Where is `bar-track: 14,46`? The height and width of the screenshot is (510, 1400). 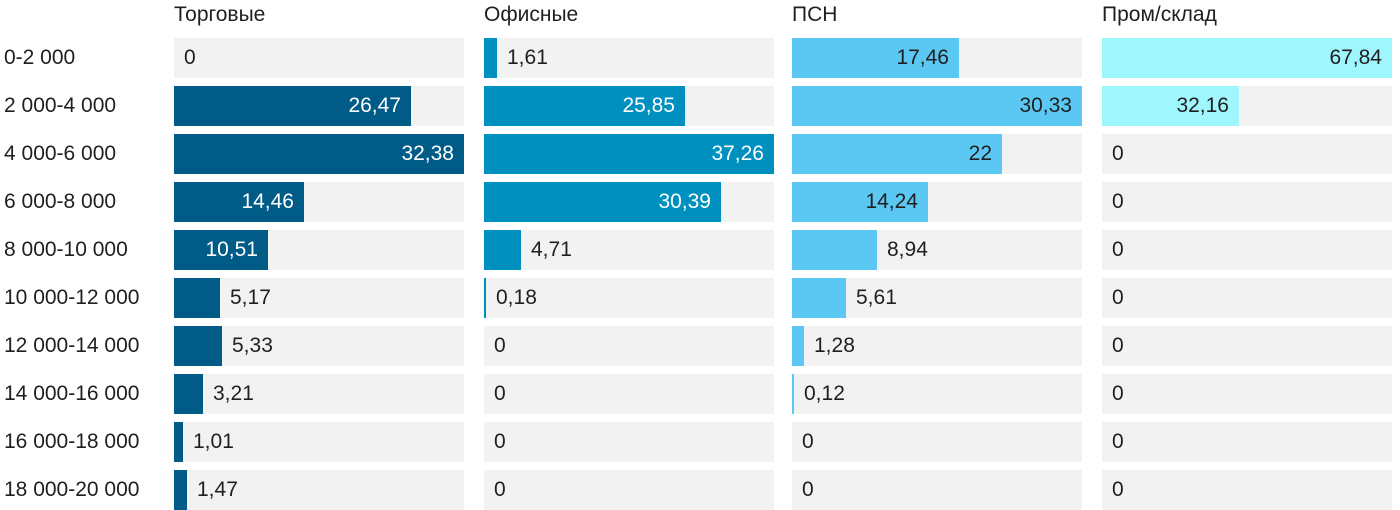
bar-track: 14,46 is located at coordinates (319, 202).